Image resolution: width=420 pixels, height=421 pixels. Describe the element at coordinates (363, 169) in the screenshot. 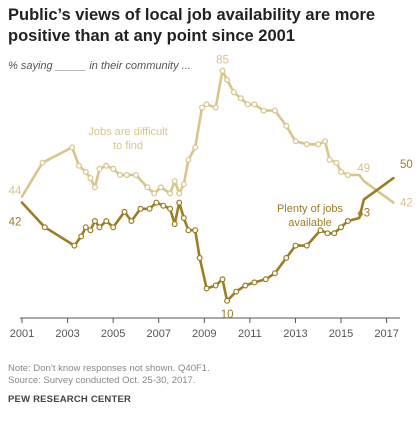

I see `jobs-are-difficult-to-find-data-label: 49` at that location.